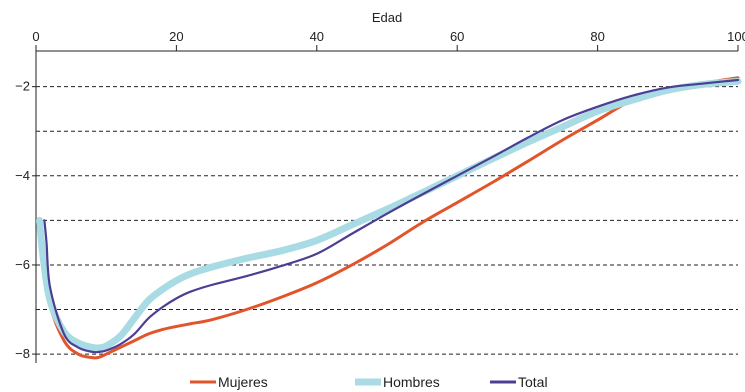  I want to click on x-tick-label-3: 60, so click(457, 36).